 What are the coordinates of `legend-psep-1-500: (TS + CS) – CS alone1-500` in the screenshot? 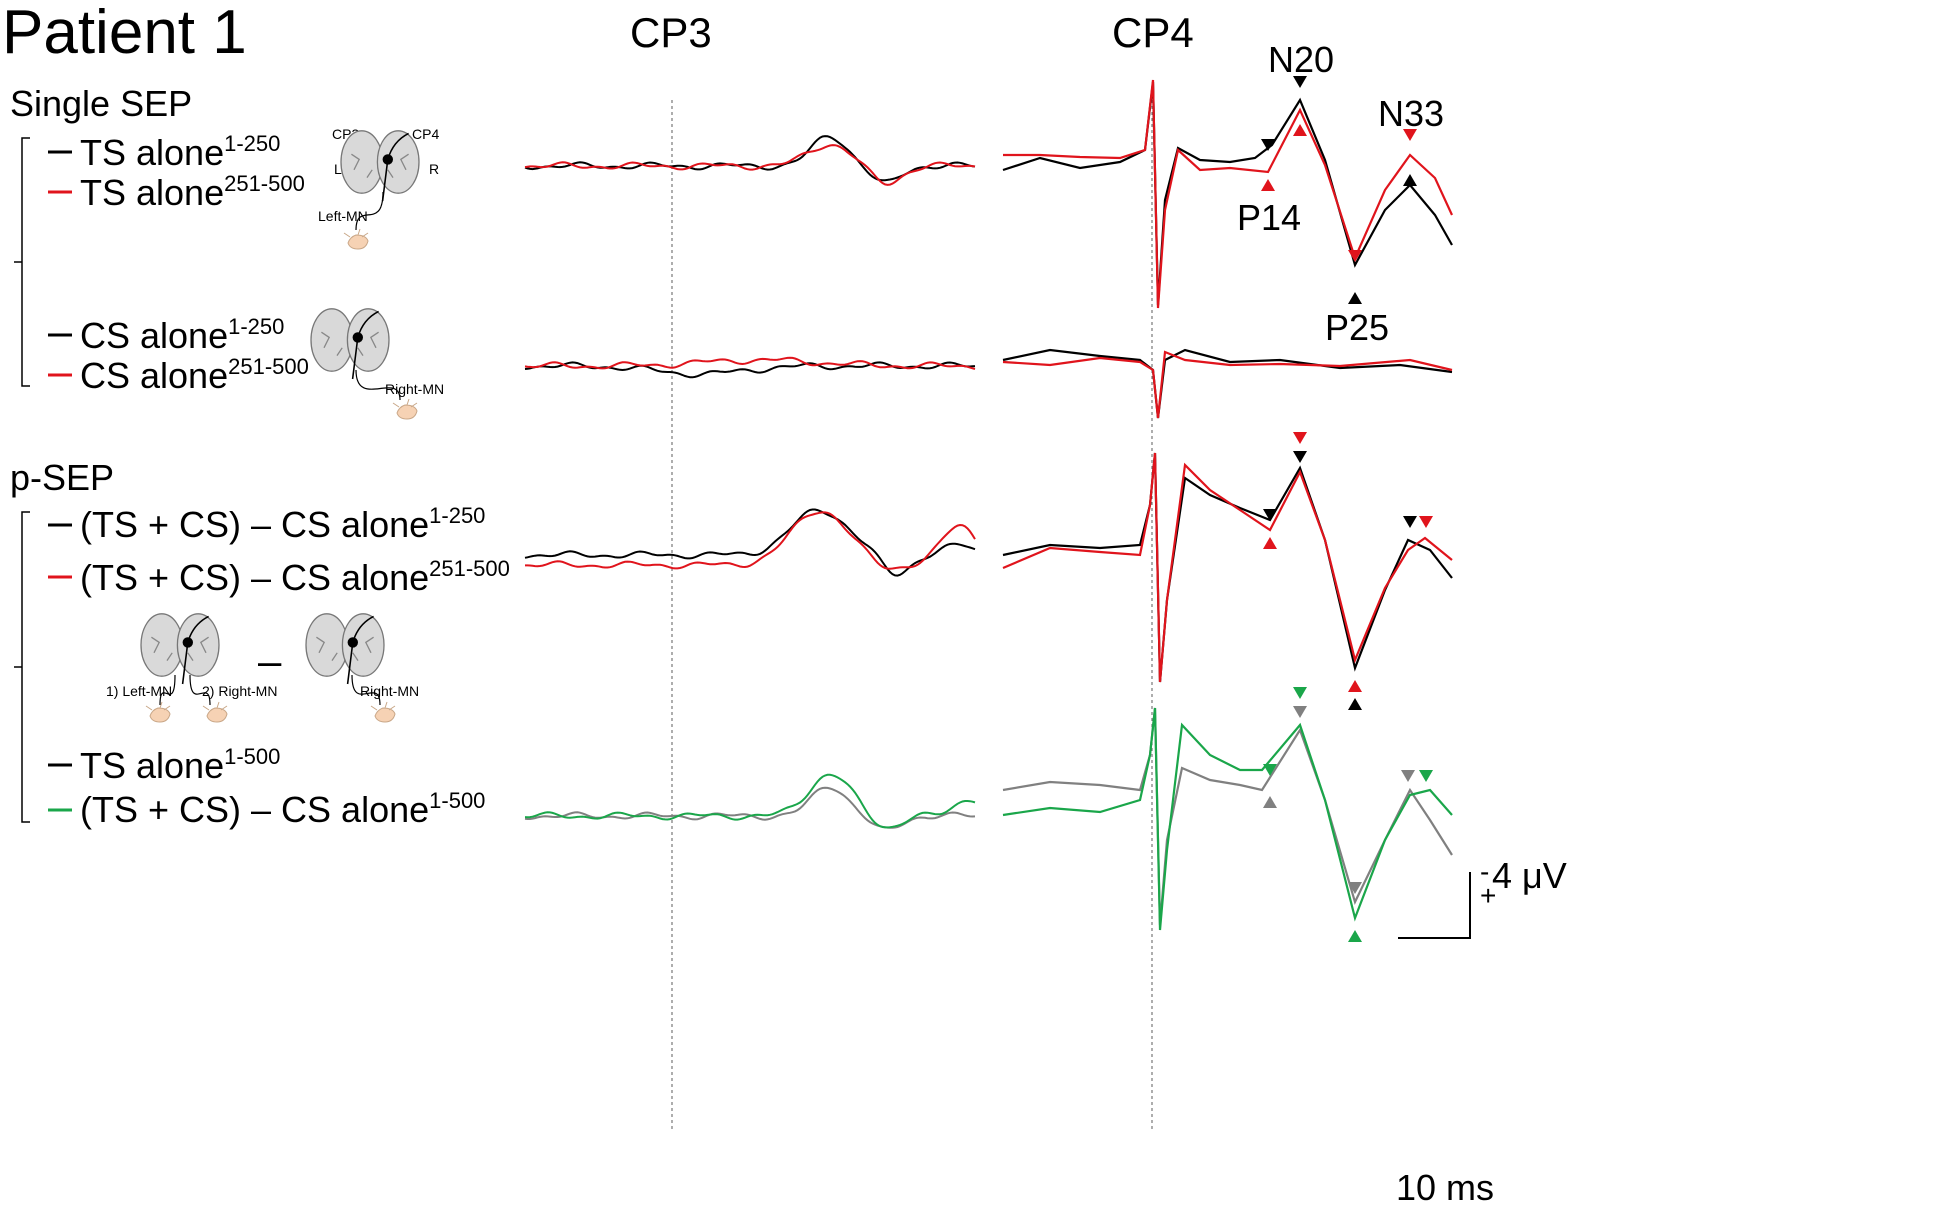 It's located at (282, 809).